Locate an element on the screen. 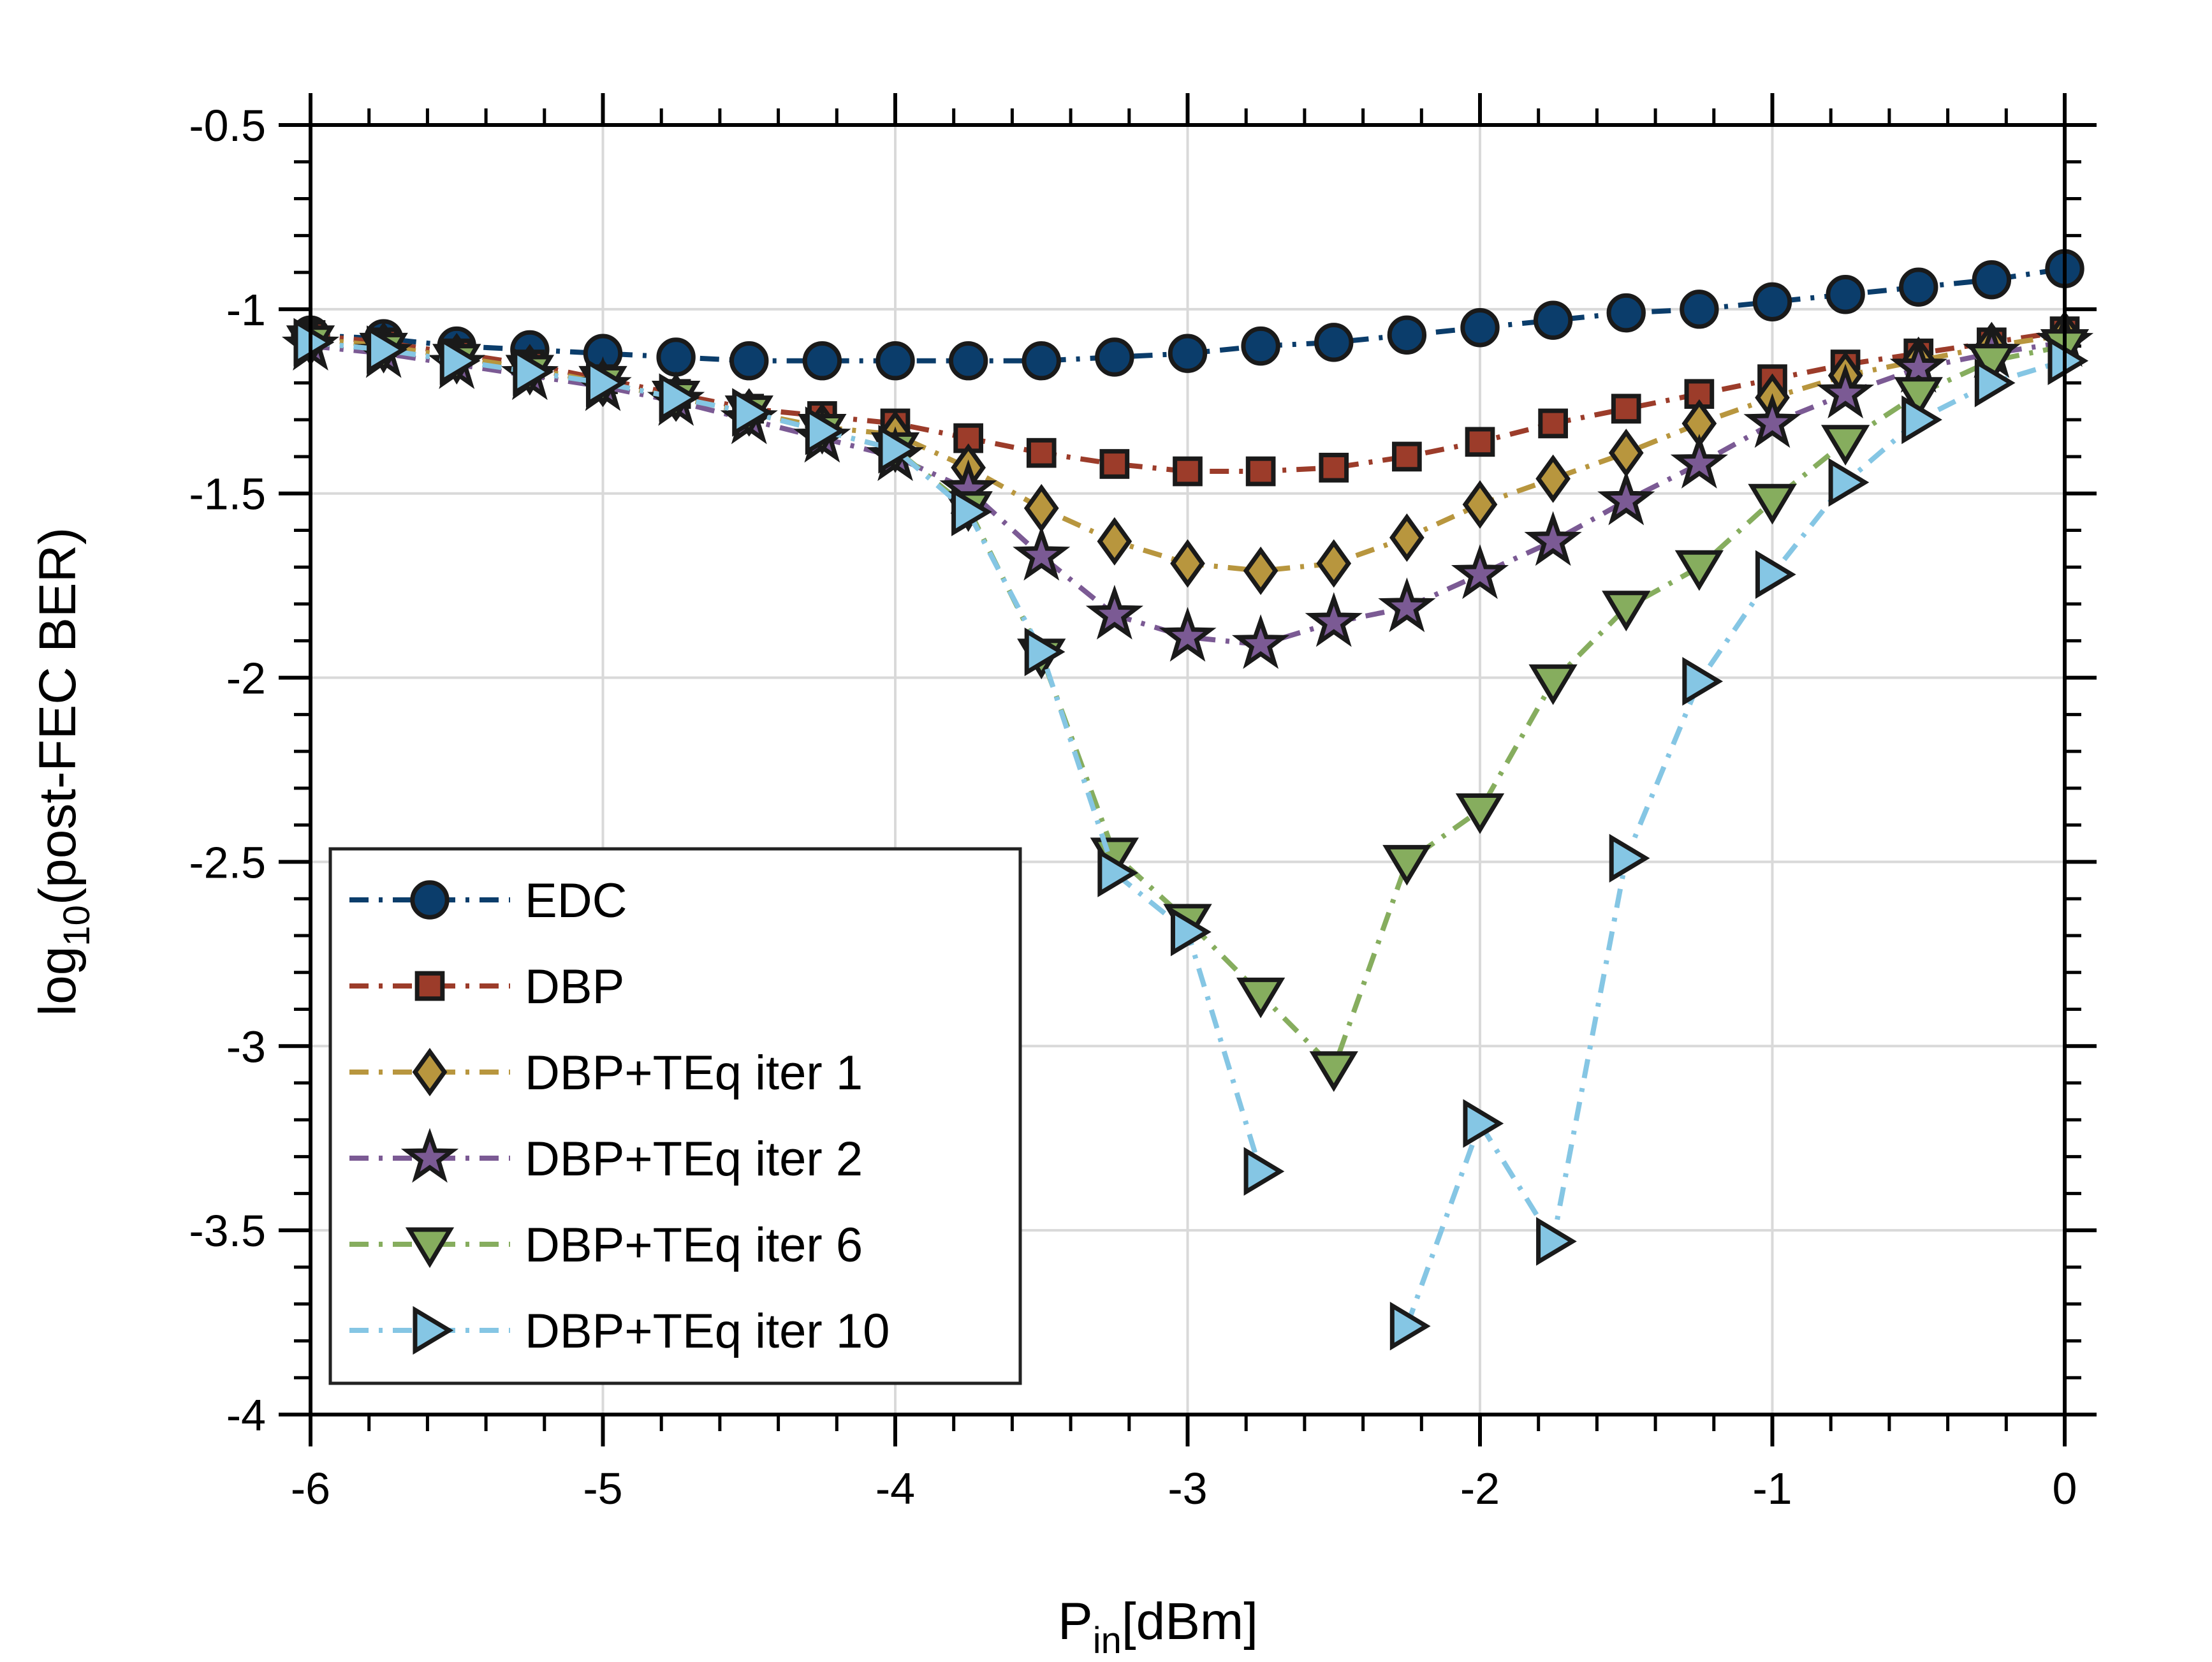 The width and height of the screenshot is (2212, 1662). x-tick-label: -2 is located at coordinates (1480, 1488).